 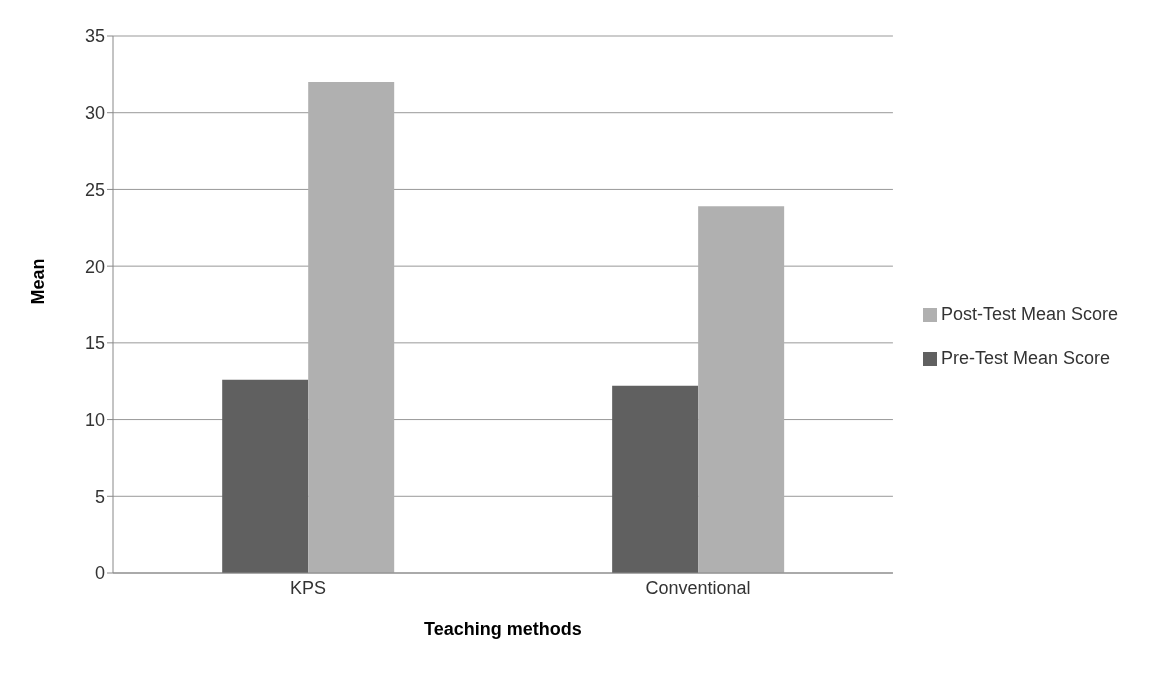 What do you see at coordinates (94, 113) in the screenshot?
I see `y-tick-label: 30` at bounding box center [94, 113].